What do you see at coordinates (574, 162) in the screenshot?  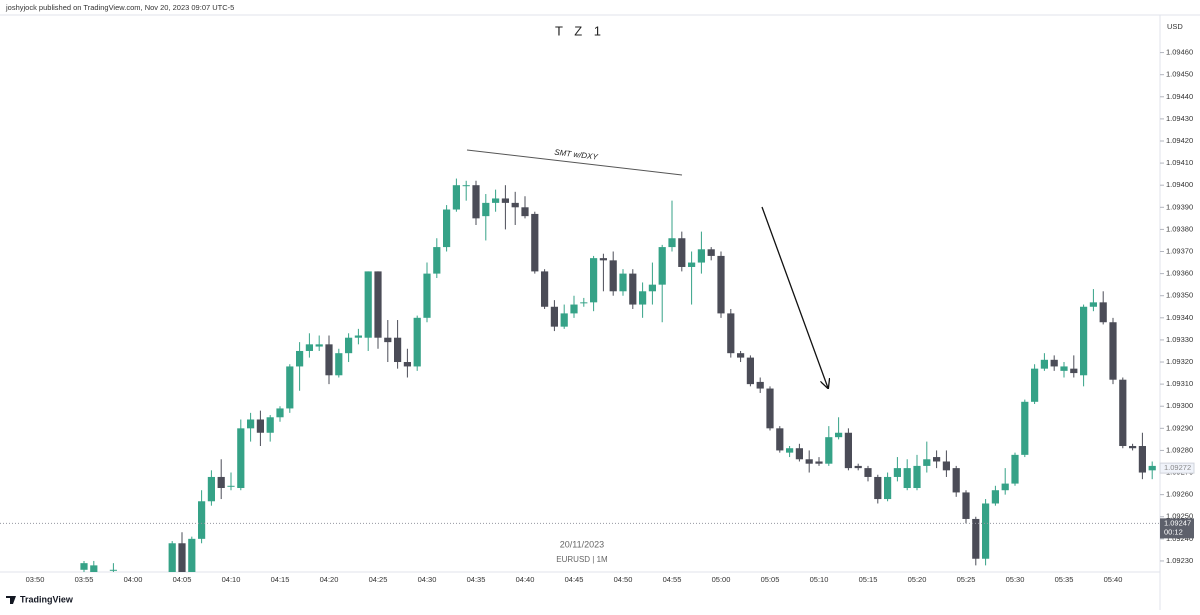 I see `smt-line` at bounding box center [574, 162].